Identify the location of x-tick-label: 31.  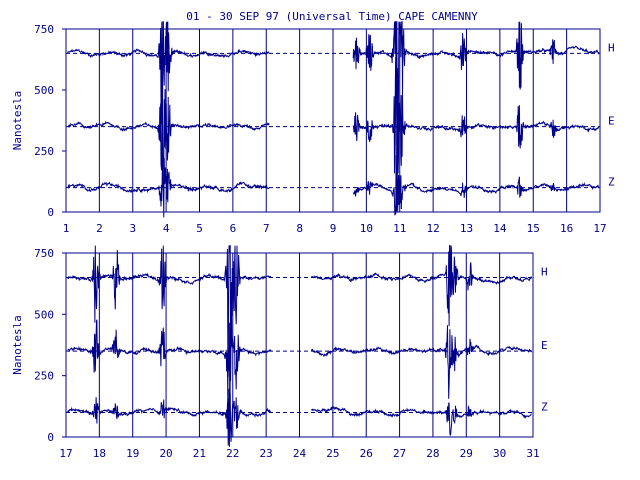
(532, 453).